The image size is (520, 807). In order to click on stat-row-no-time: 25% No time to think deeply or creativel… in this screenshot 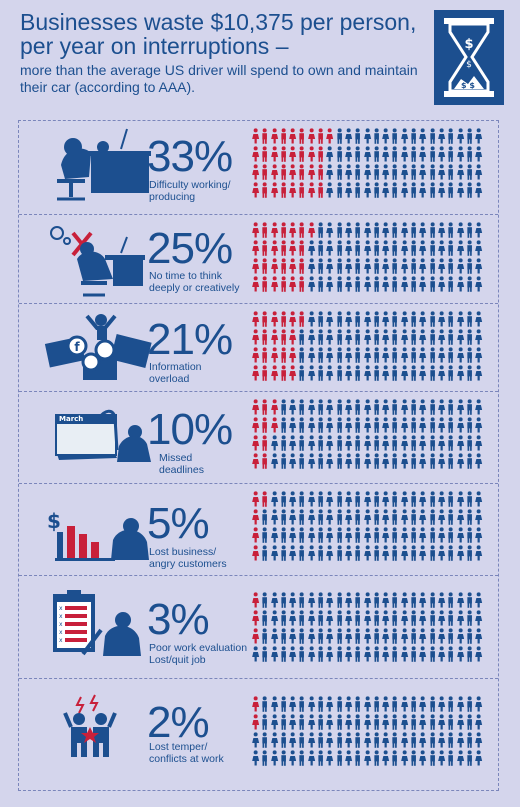, I will do `click(258, 259)`.